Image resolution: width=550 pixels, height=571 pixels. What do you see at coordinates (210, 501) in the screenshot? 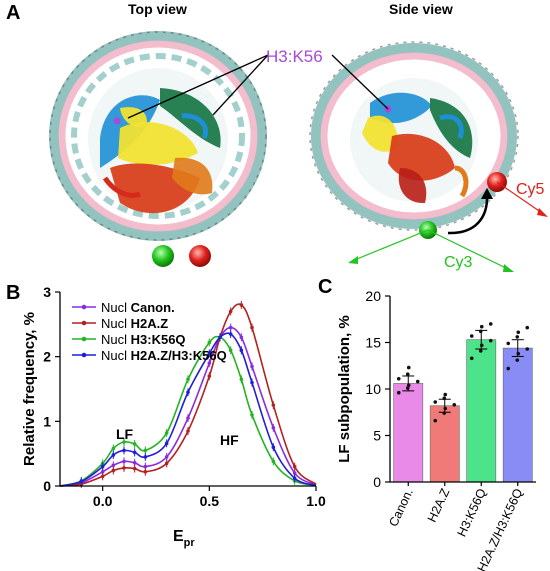
I see `distribution-x-tick-label: 0.5` at bounding box center [210, 501].